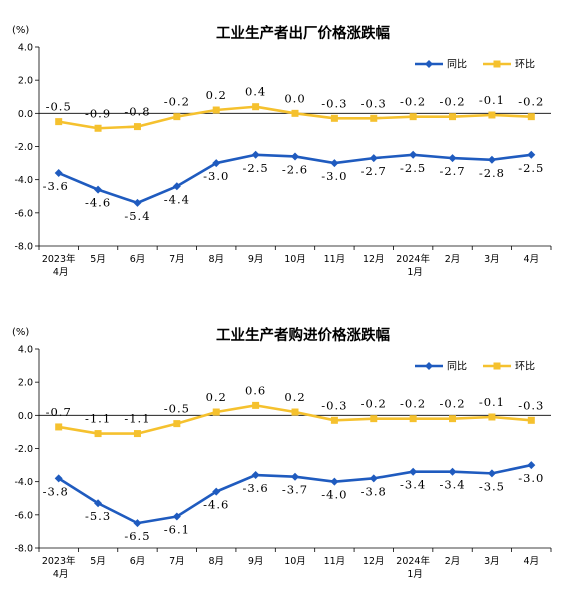  Describe the element at coordinates (98, 516) in the screenshot. I see `data-label: -5.3` at that location.